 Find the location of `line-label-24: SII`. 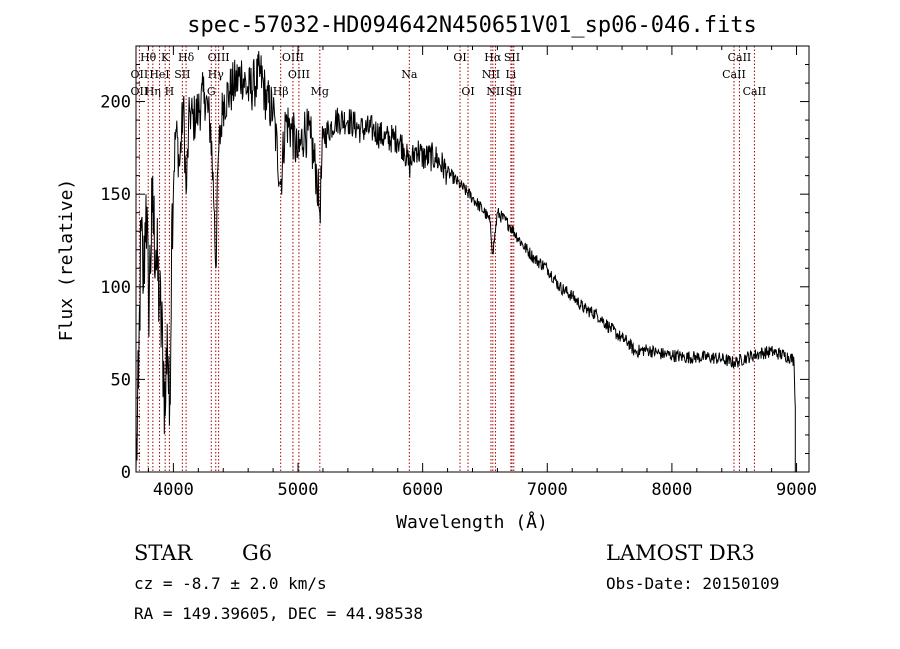

line-label-24: SII is located at coordinates (514, 91).